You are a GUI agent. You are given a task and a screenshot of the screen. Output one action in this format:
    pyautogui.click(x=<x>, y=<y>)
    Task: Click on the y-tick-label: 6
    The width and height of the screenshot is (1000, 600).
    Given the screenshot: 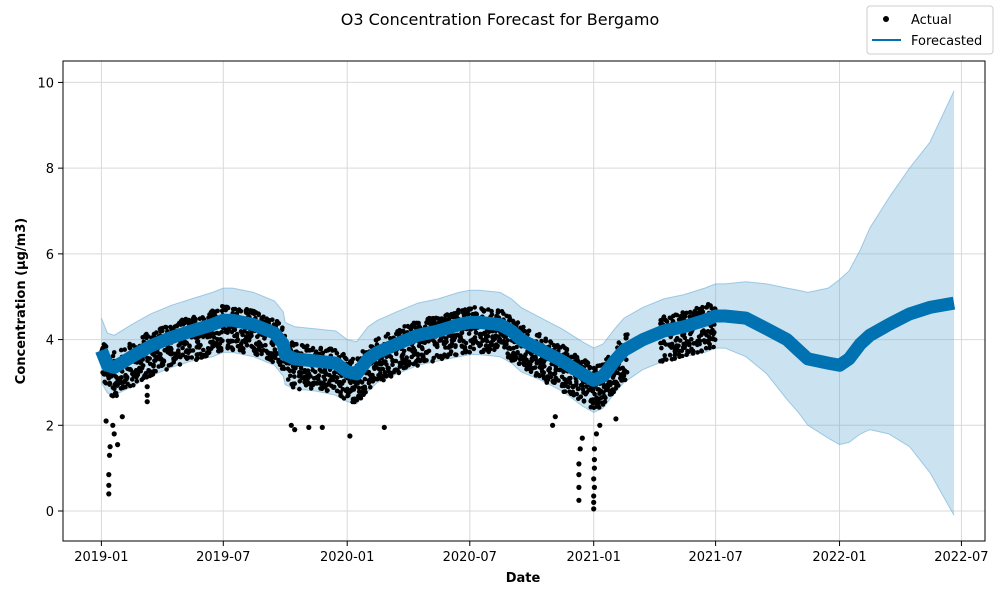 What is the action you would take?
    pyautogui.click(x=50, y=255)
    